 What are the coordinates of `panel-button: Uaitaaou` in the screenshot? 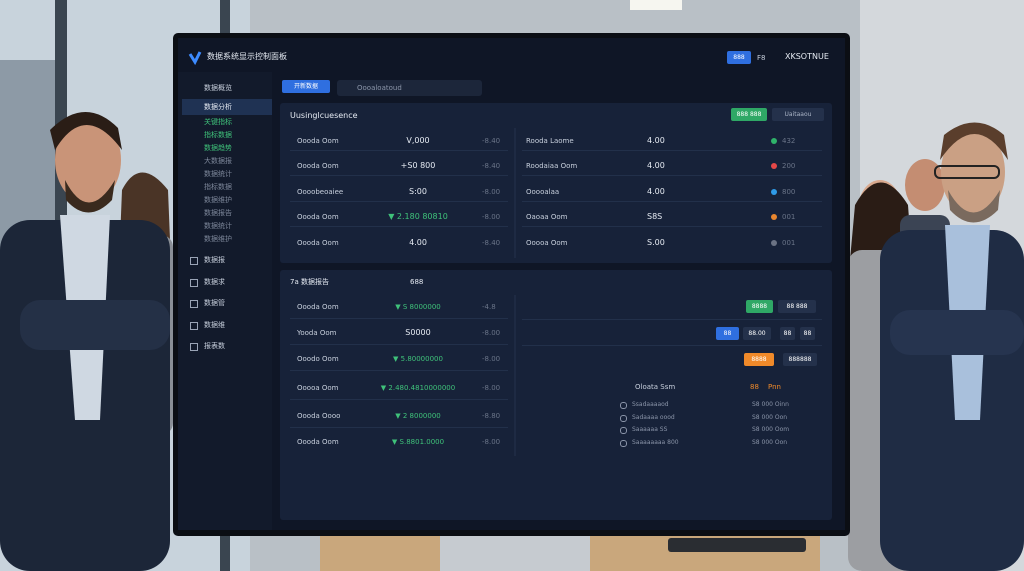 It's located at (798, 114).